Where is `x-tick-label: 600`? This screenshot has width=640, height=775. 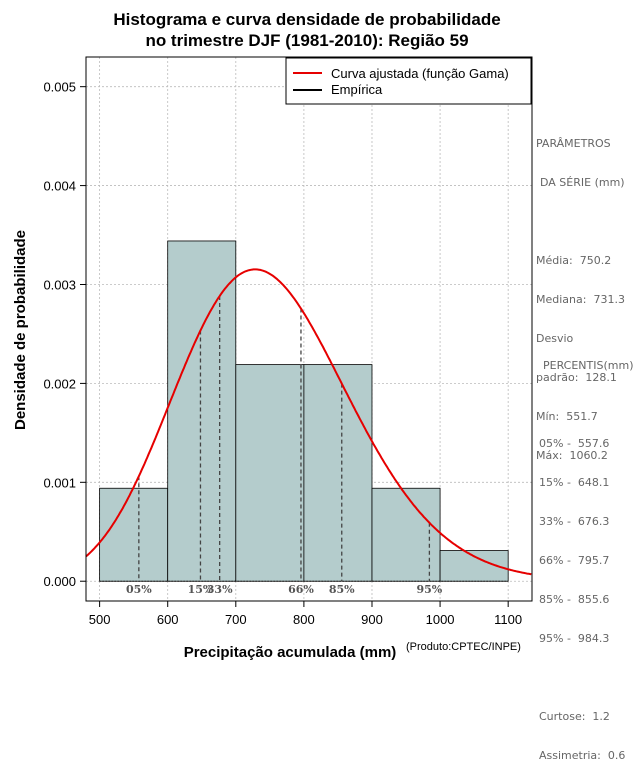
x-tick-label: 600 is located at coordinates (168, 619).